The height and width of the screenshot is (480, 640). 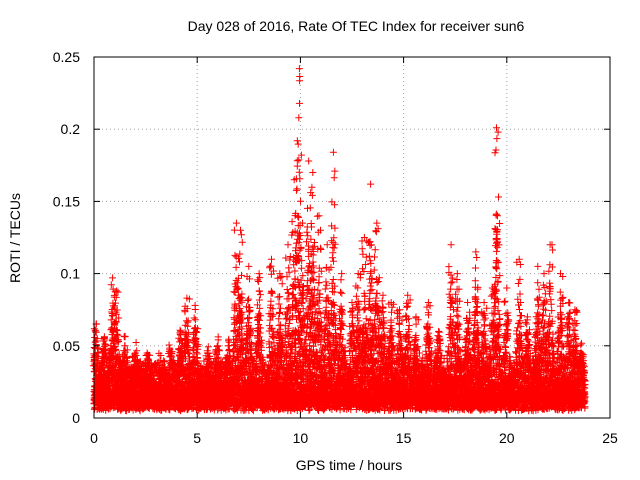 What do you see at coordinates (71, 129) in the screenshot?
I see `y-tick-label: 0.2` at bounding box center [71, 129].